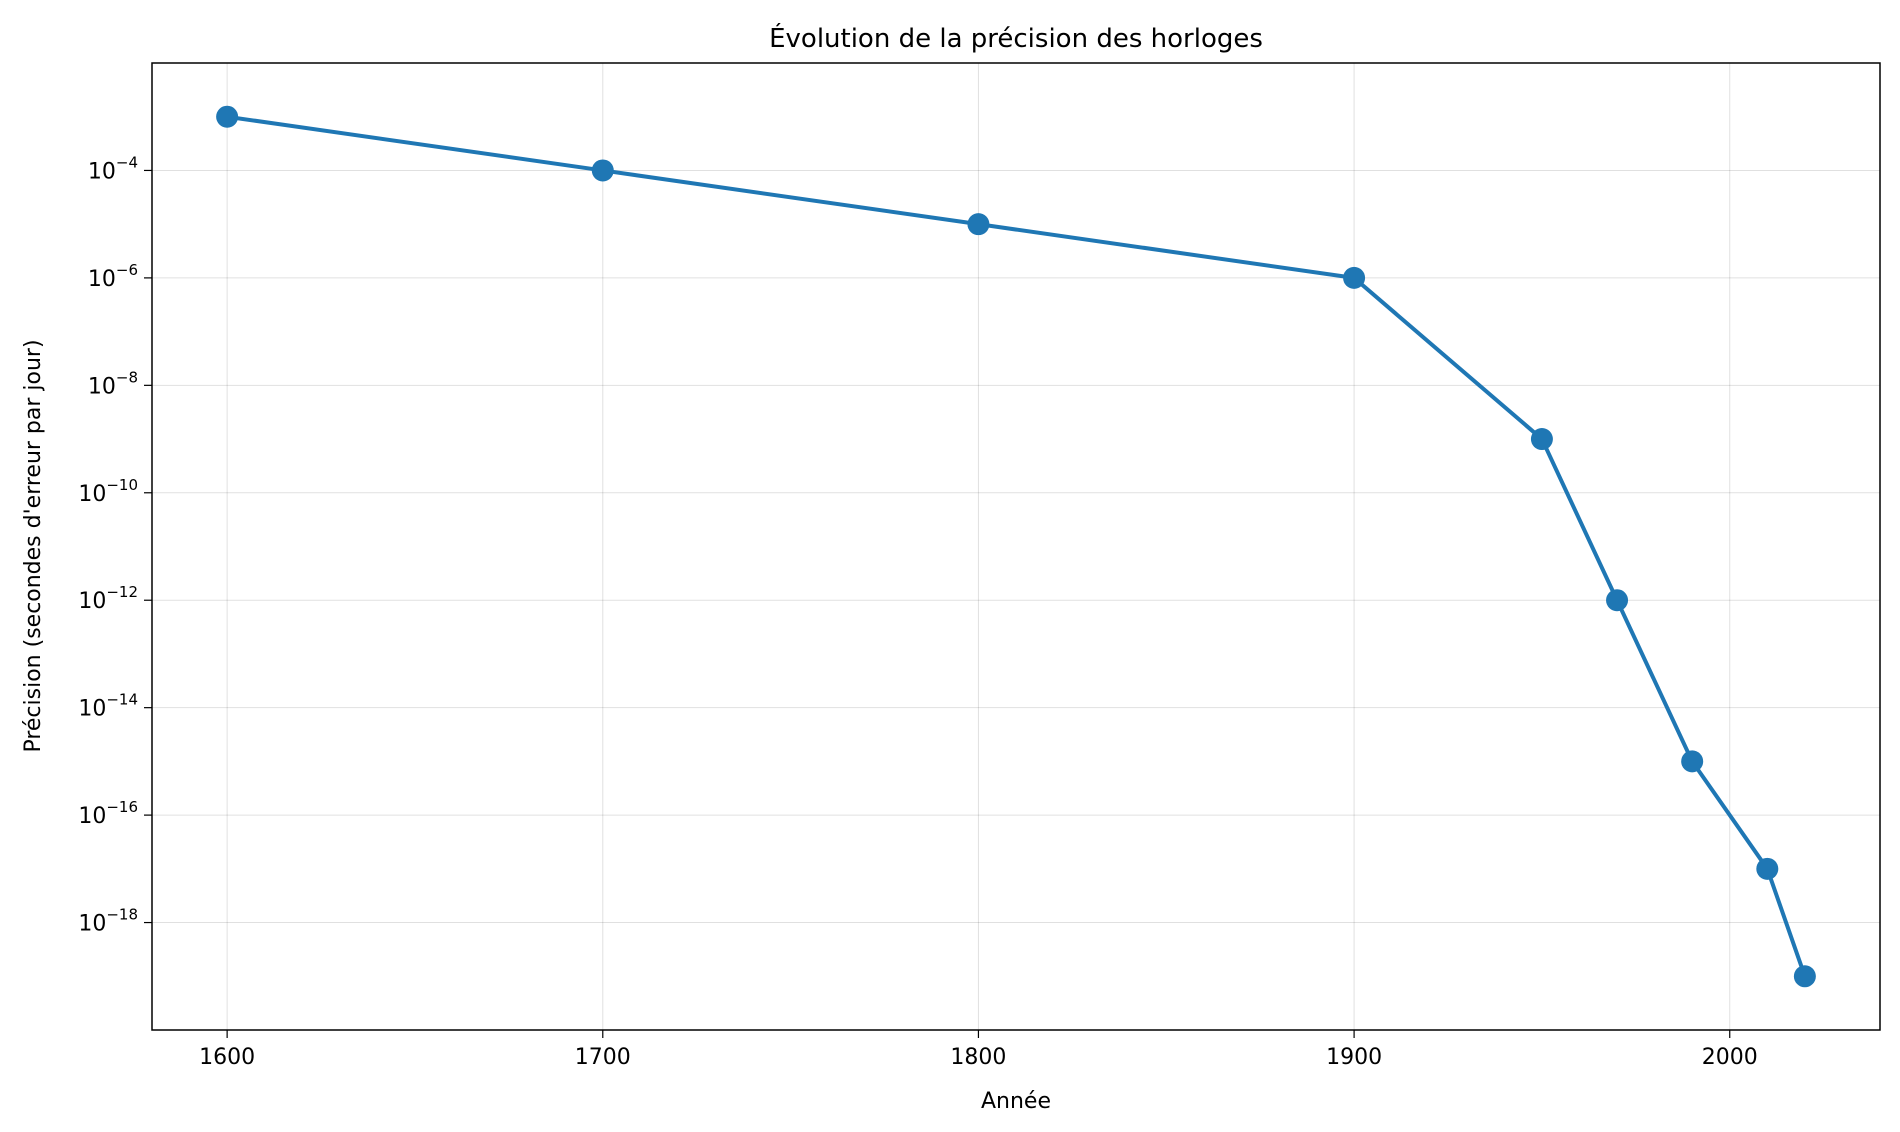  What do you see at coordinates (1354, 1057) in the screenshot?
I see `x-tick-label: 1900` at bounding box center [1354, 1057].